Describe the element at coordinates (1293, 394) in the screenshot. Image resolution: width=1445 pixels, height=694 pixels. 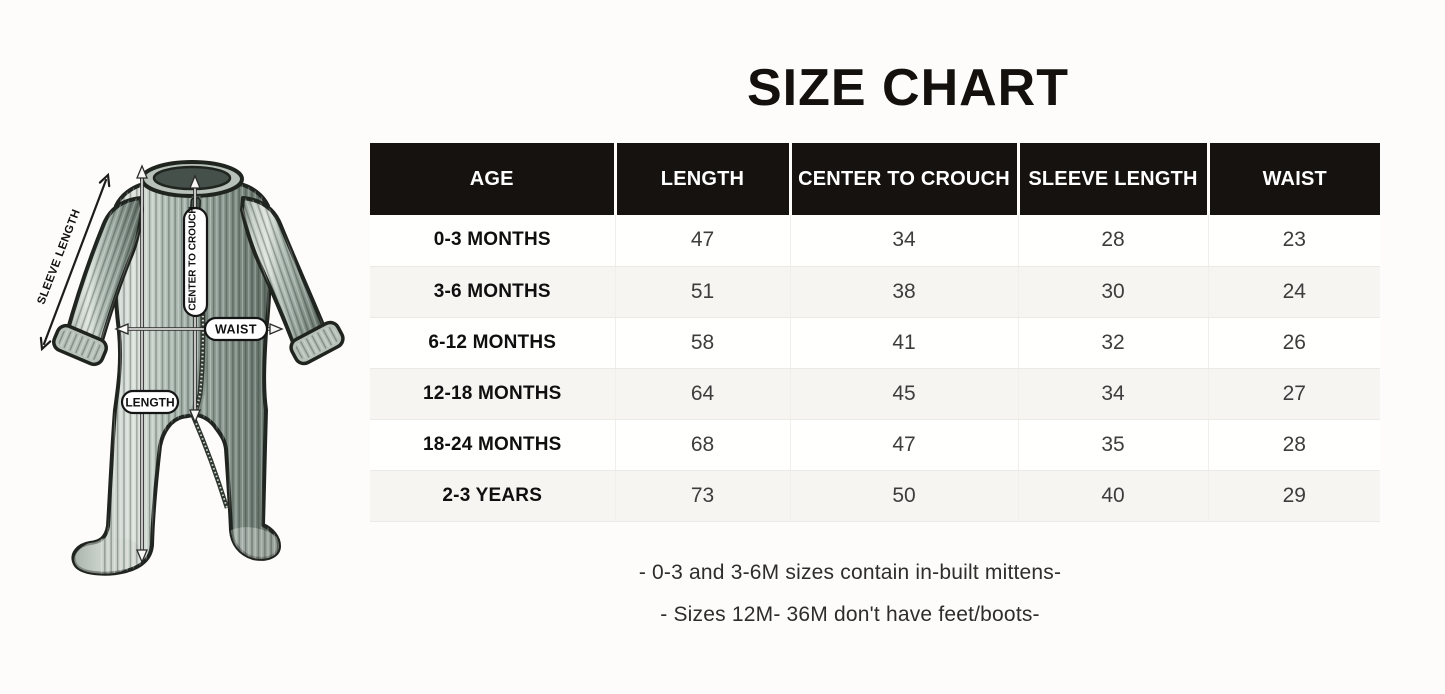
I see `cell-waist: 27` at that location.